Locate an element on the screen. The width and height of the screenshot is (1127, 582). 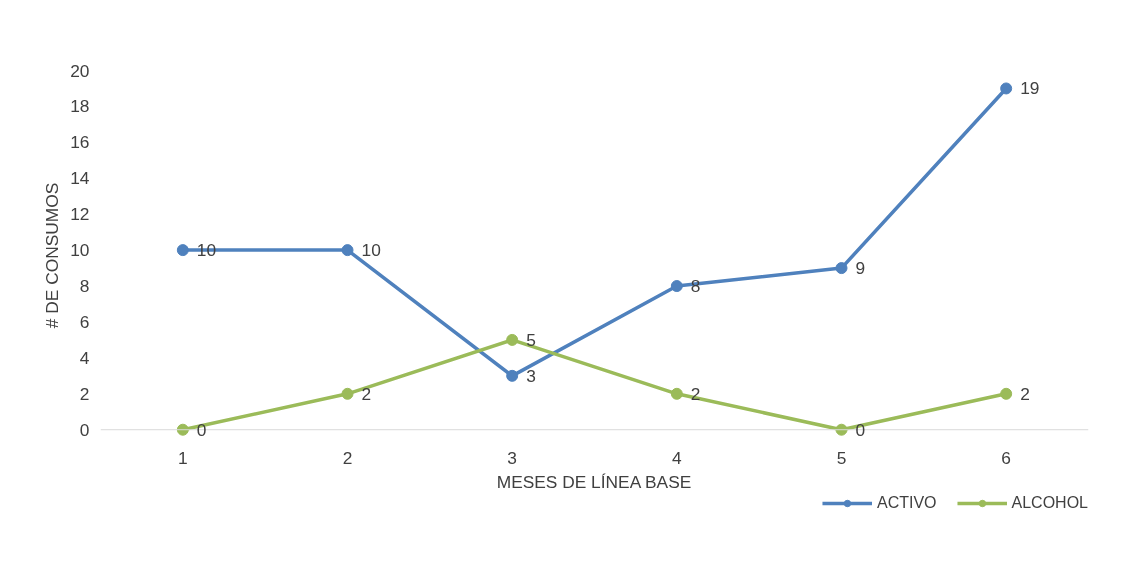
y-tick-label: 10 is located at coordinates (80, 250).